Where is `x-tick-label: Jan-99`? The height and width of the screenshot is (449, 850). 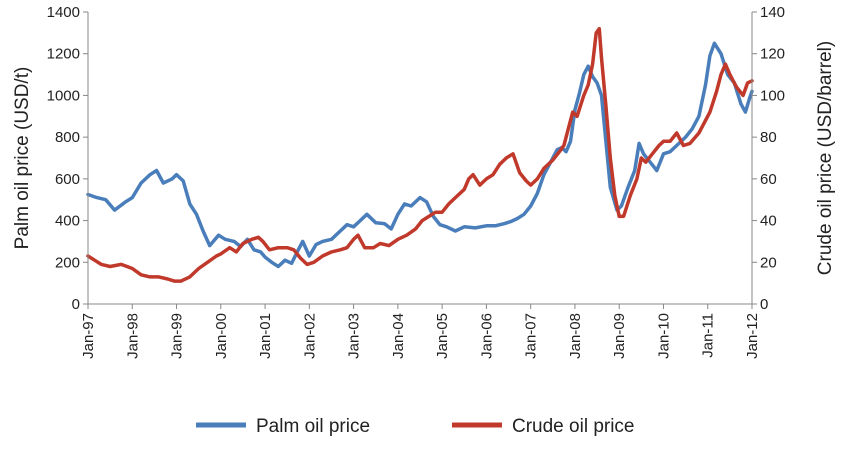
x-tick-label: Jan-99 is located at coordinates (177, 336).